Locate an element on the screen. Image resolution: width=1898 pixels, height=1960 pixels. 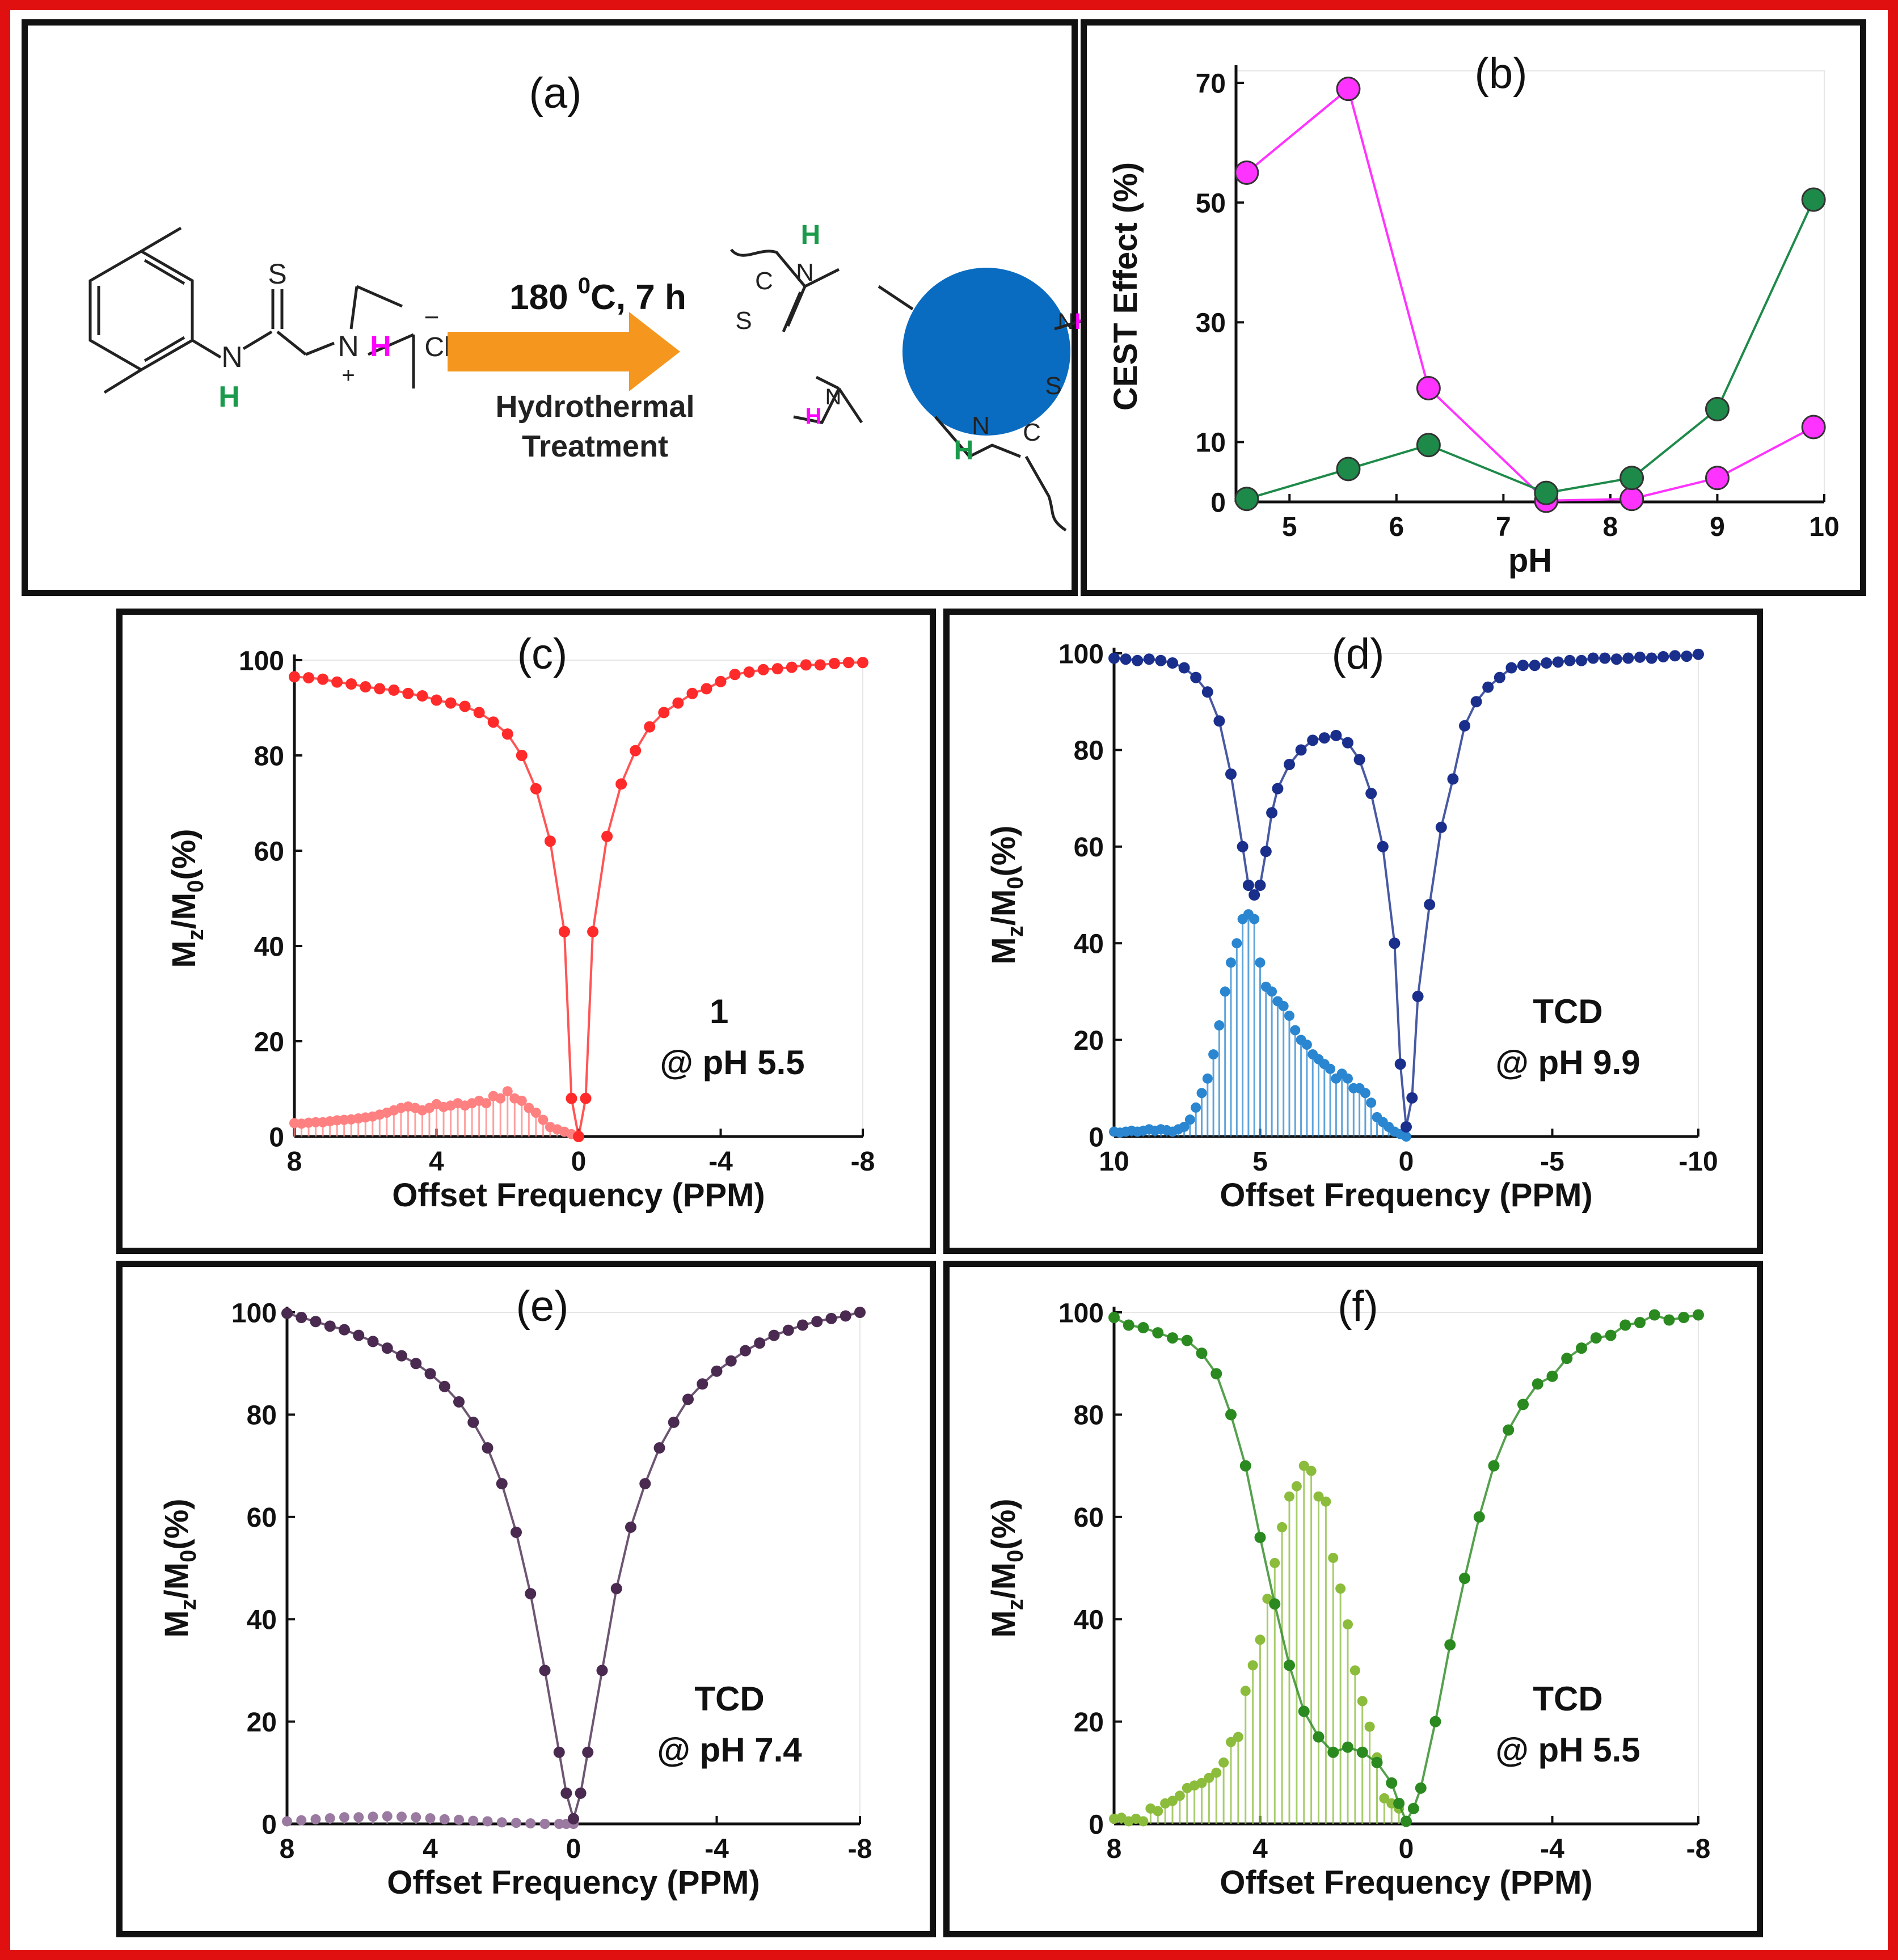
np-atom-c-4: C is located at coordinates (1032, 432).